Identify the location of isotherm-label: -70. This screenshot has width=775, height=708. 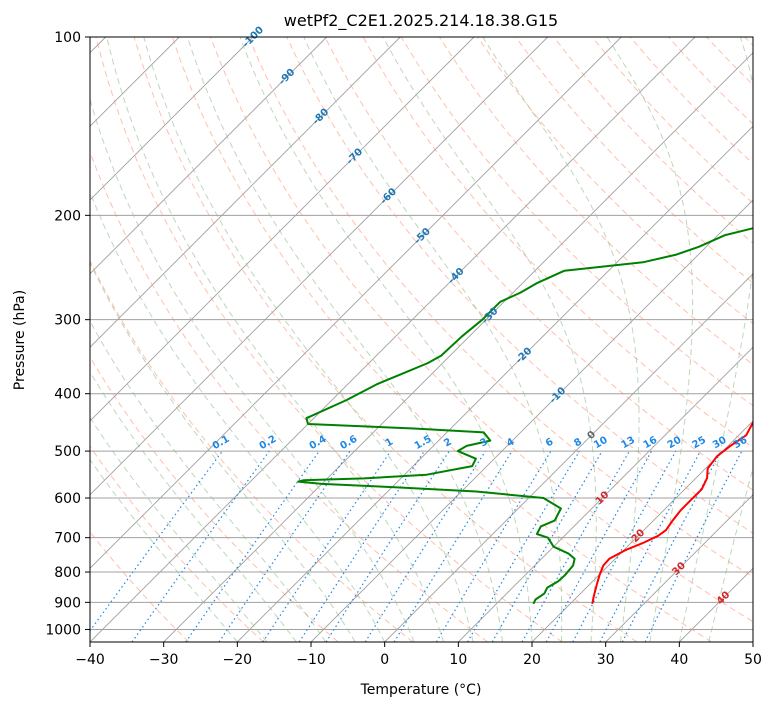
(355, 157).